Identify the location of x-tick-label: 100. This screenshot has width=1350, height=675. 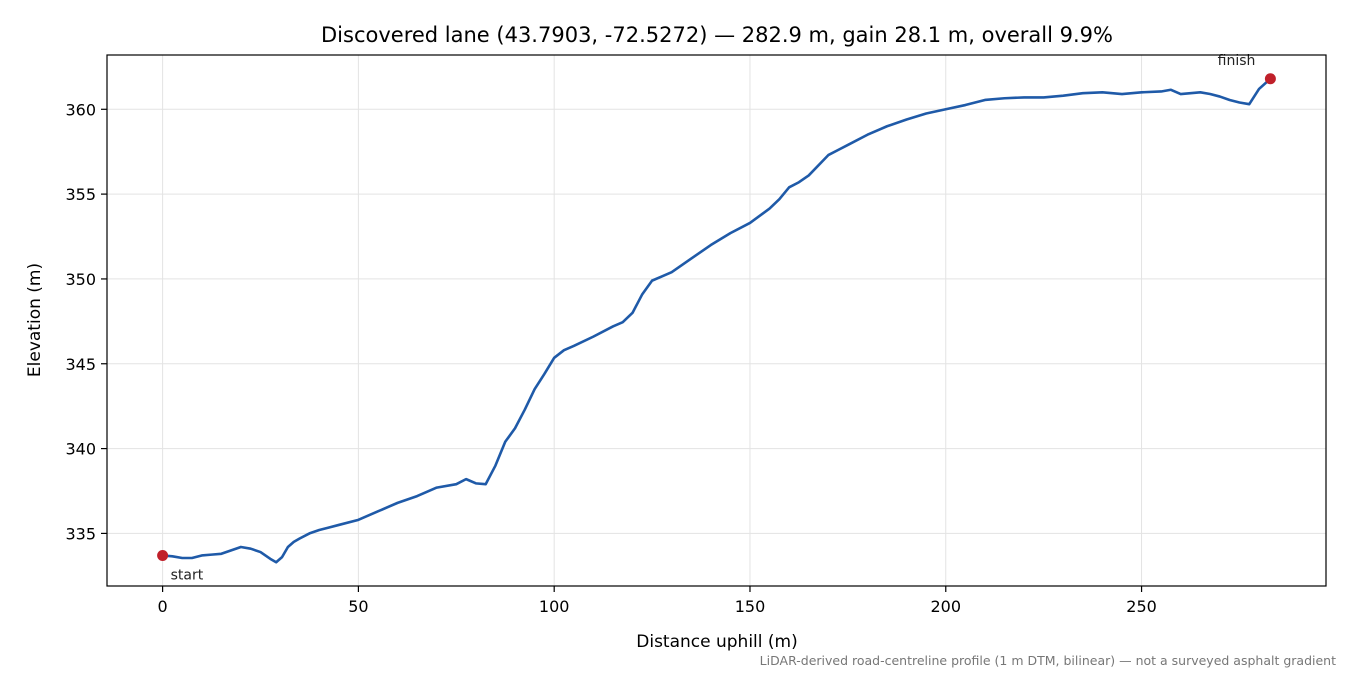
(554, 606).